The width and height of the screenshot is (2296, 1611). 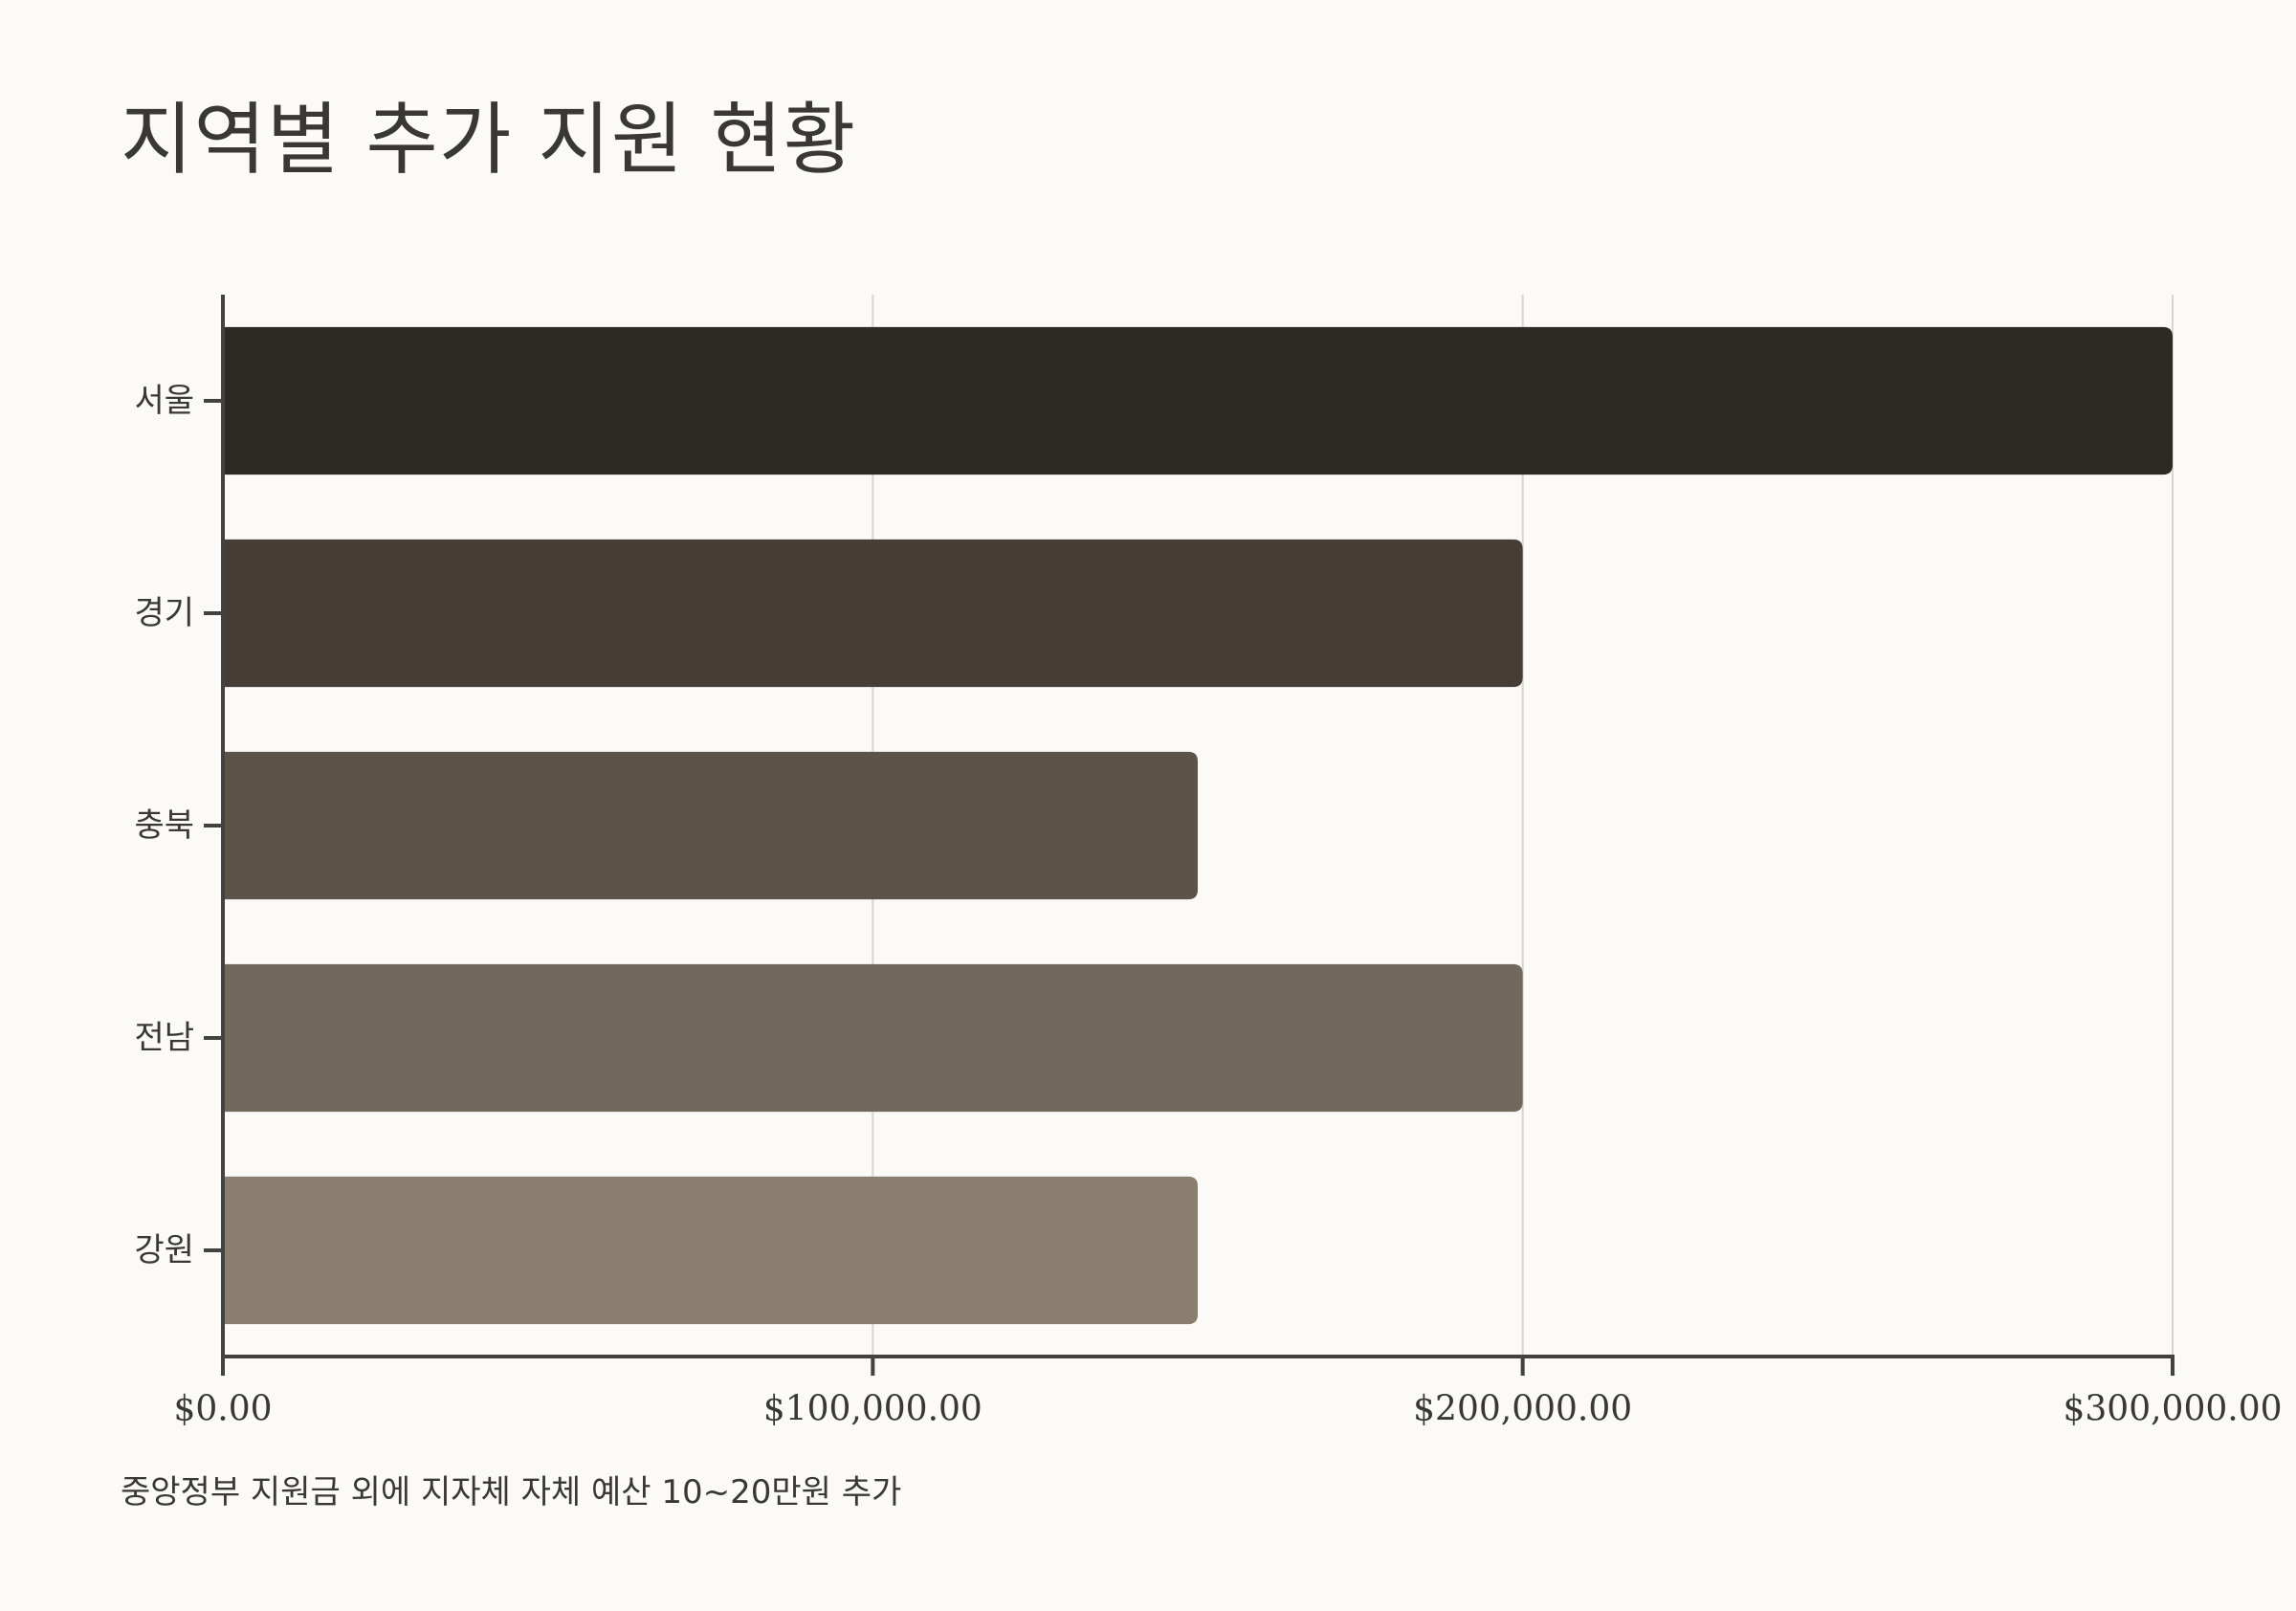 I want to click on y-tick-label: 경기, so click(x=164, y=613).